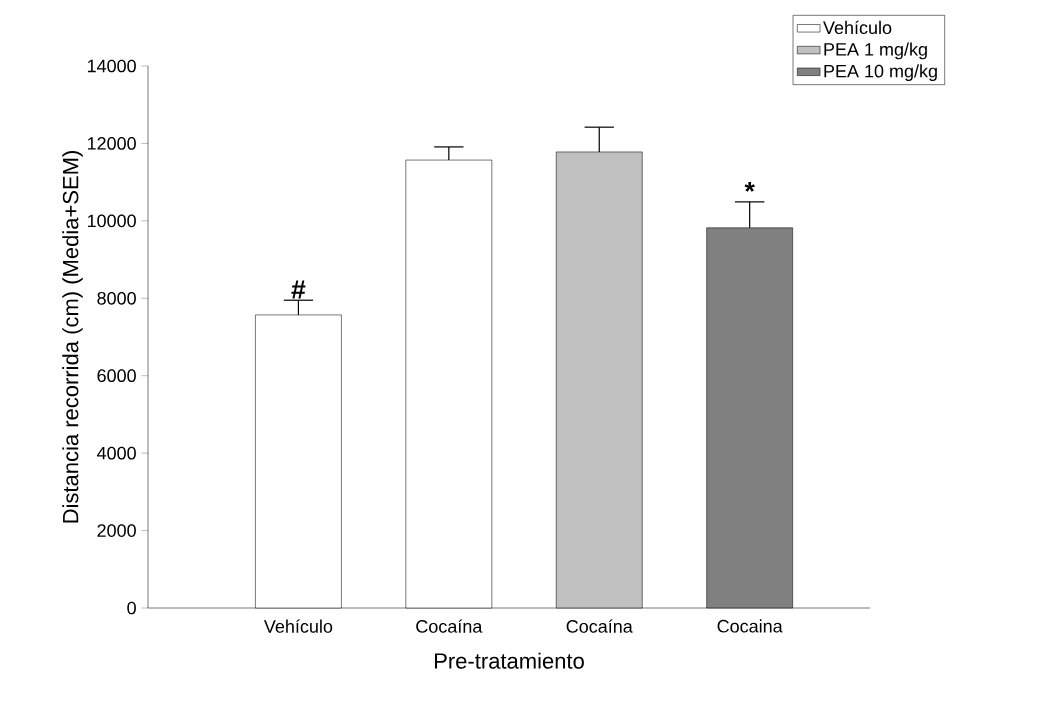 Image resolution: width=1053 pixels, height=704 pixels. What do you see at coordinates (111, 143) in the screenshot?
I see `y-tick-label: 12000` at bounding box center [111, 143].